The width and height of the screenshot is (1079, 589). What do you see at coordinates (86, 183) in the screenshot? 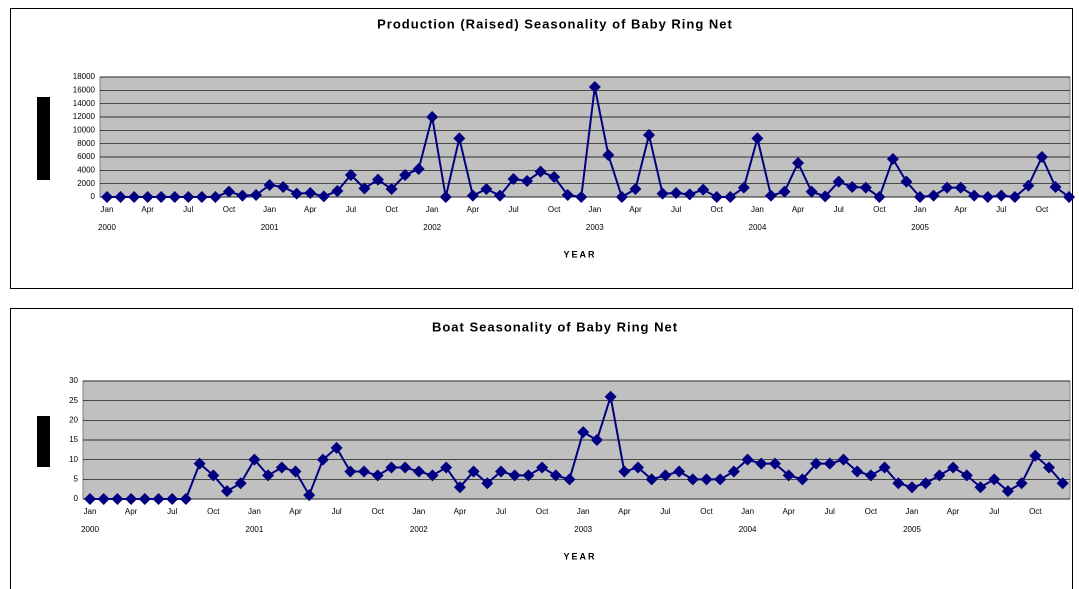
I see `y-tick-label: 2000` at bounding box center [86, 183].